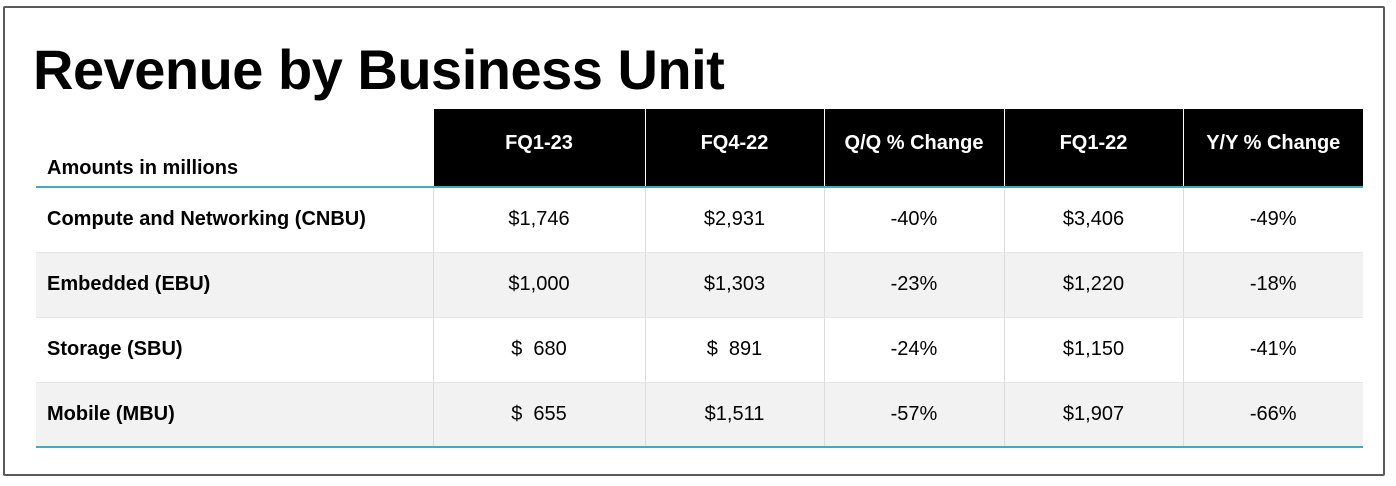 This screenshot has width=1396, height=486. Describe the element at coordinates (234, 350) in the screenshot. I see `row-label: Storage (SBU)` at that location.